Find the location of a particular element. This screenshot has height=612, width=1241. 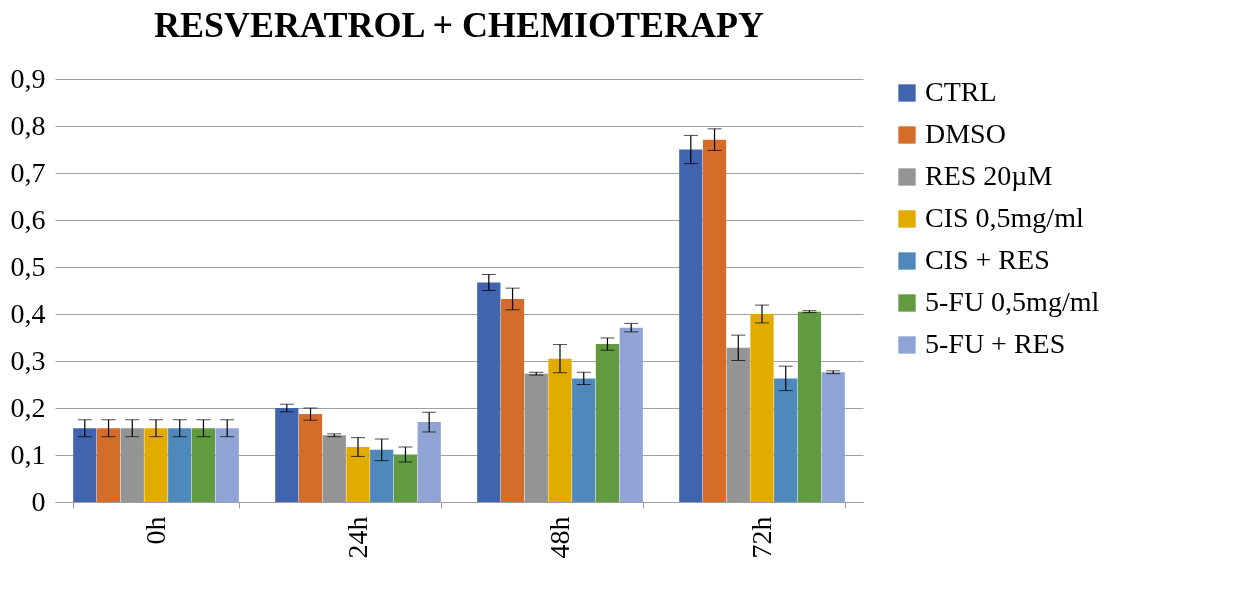

legend-label: 5-FU 0,5mg/ml is located at coordinates (1012, 301).